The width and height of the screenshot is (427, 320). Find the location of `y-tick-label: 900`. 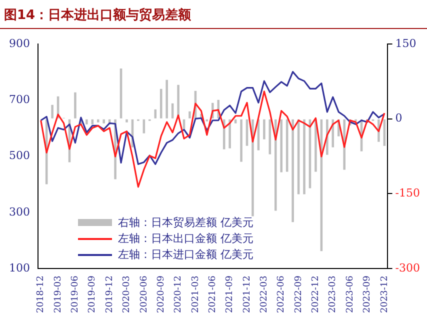

y-tick-label: 900 is located at coordinates (19, 43).